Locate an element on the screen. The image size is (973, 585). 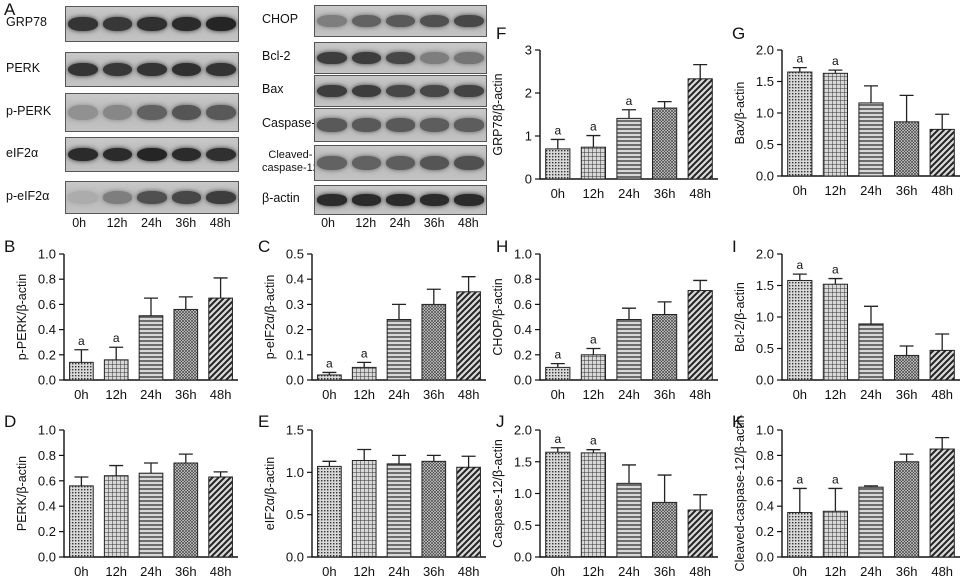
panel-letter-i: I is located at coordinates (734, 246).